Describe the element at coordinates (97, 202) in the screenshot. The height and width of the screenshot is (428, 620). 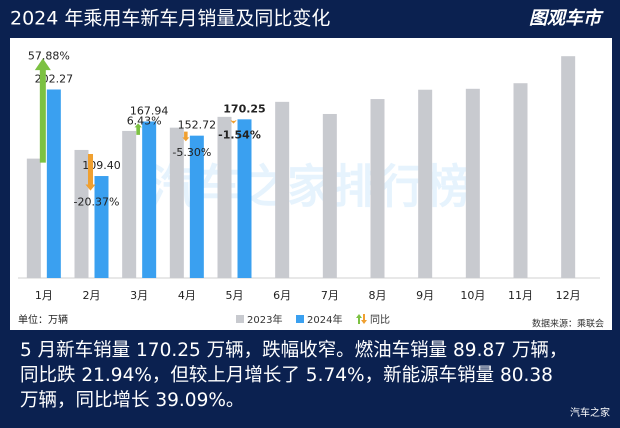
I see `yoy-label: -20.37%` at that location.